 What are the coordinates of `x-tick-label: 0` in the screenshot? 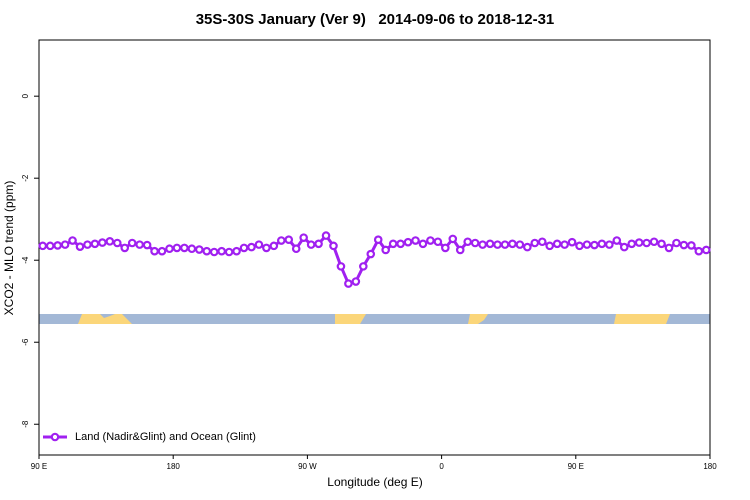 It's located at (441, 466).